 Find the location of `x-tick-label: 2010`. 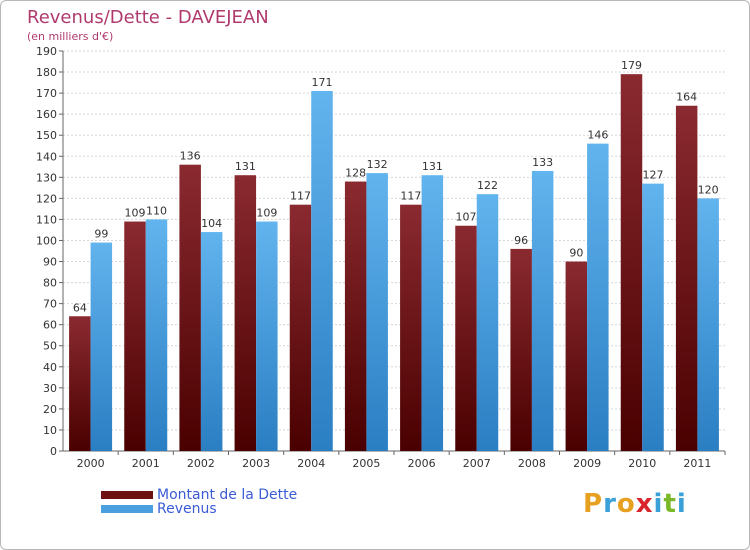

x-tick-label: 2010 is located at coordinates (642, 463).